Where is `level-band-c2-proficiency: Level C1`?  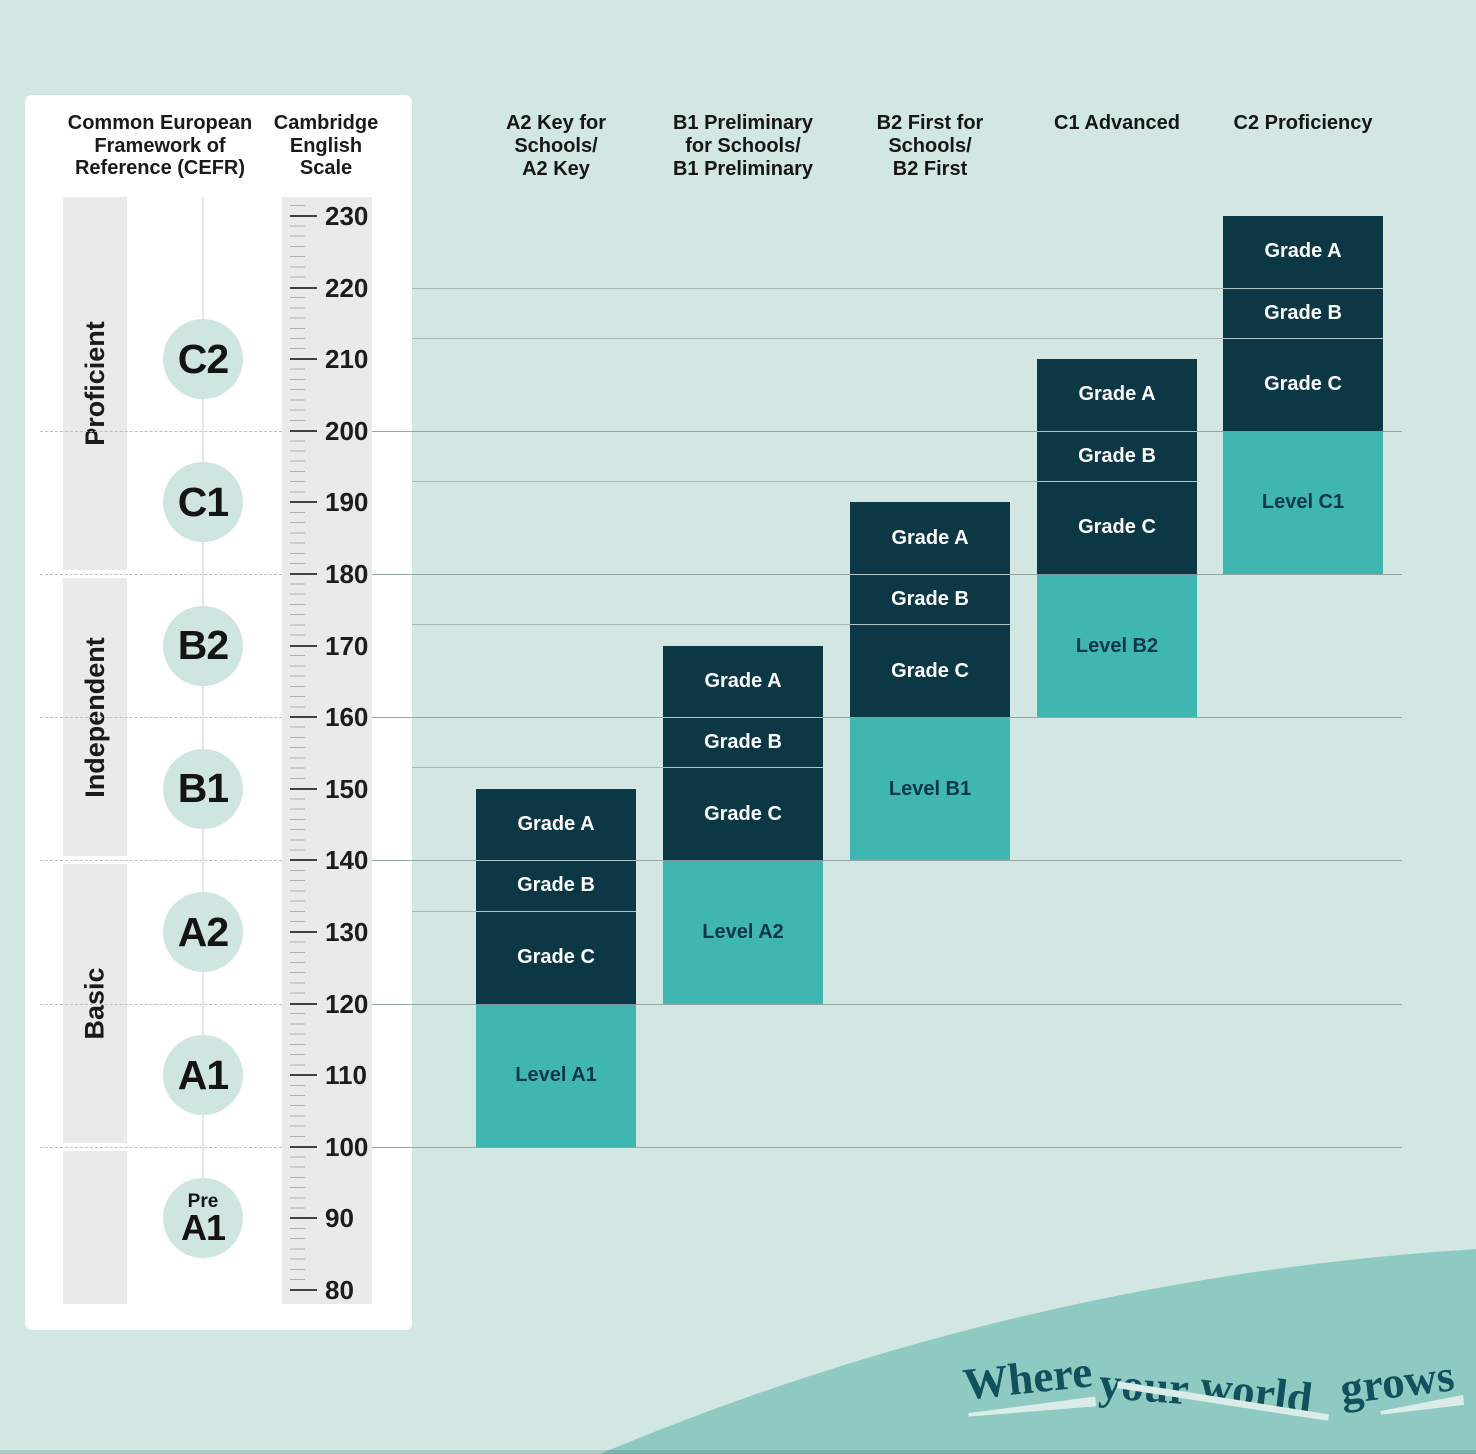
level-band-c2-proficiency: Level C1 is located at coordinates (1303, 502).